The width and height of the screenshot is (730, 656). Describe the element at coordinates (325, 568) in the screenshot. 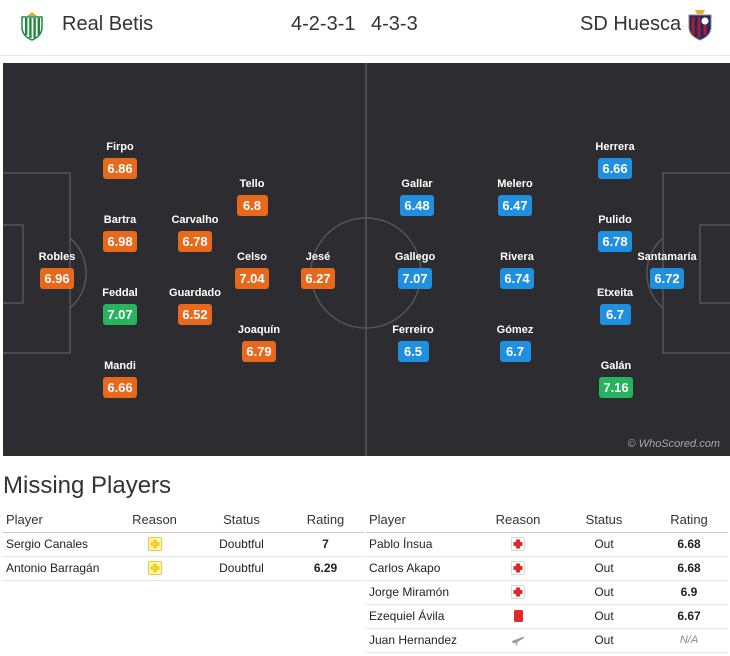

I see `rating-cell: 6.29` at that location.